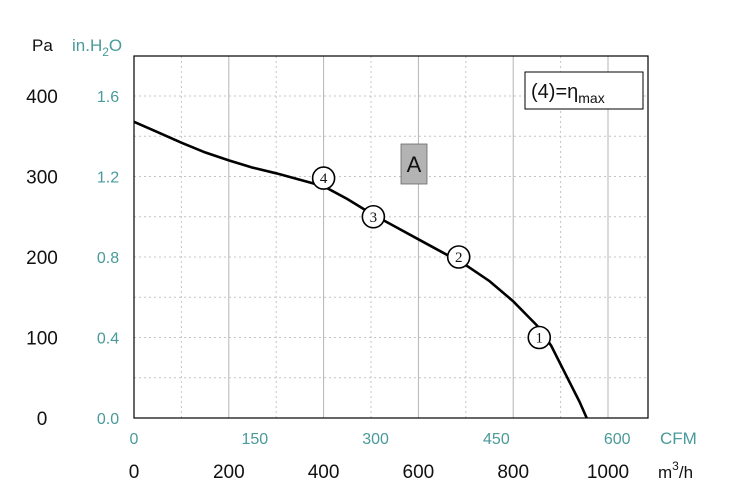  What do you see at coordinates (675, 470) in the screenshot?
I see `m3h-unit-label: m3/h` at bounding box center [675, 470].